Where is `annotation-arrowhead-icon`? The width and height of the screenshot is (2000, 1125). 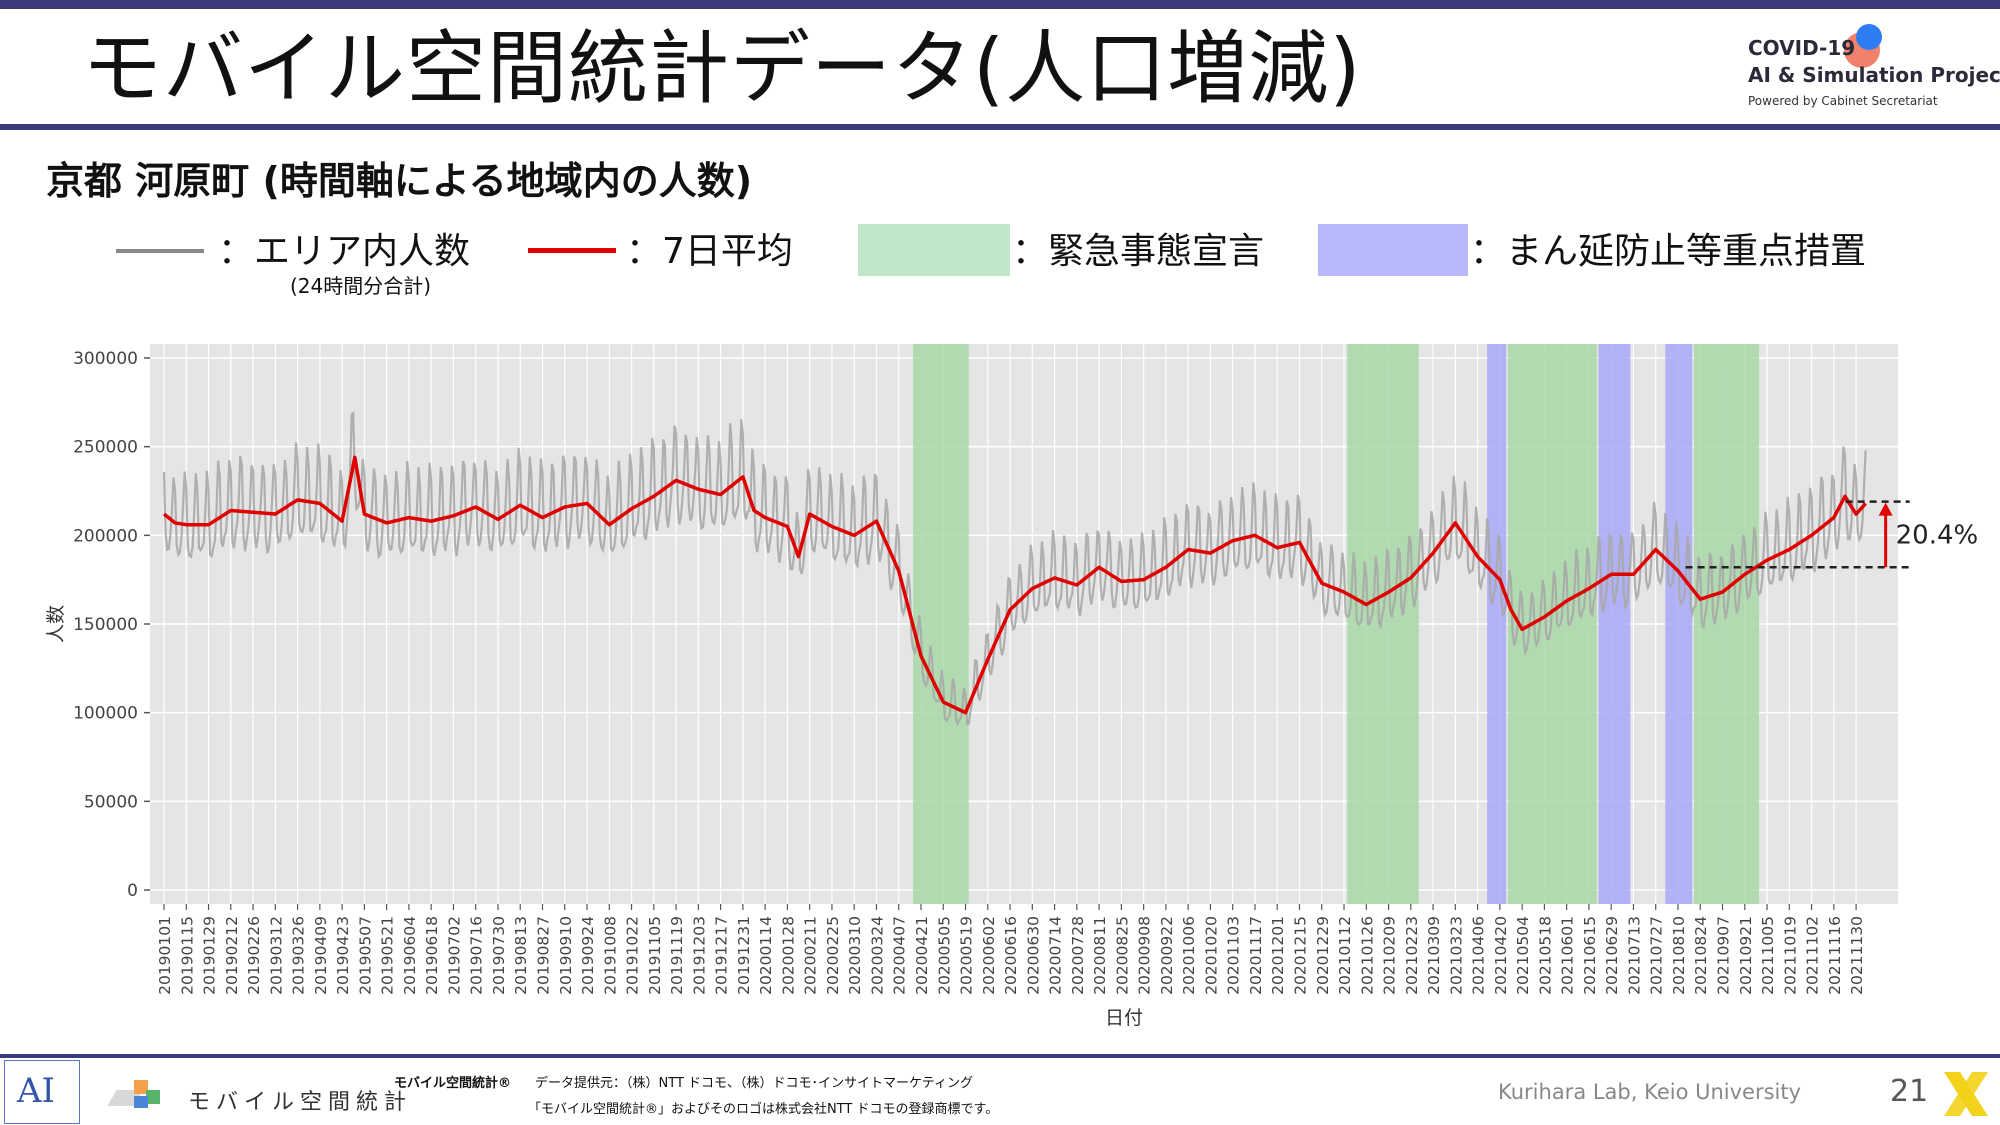
annotation-arrowhead-icon is located at coordinates (1885, 509).